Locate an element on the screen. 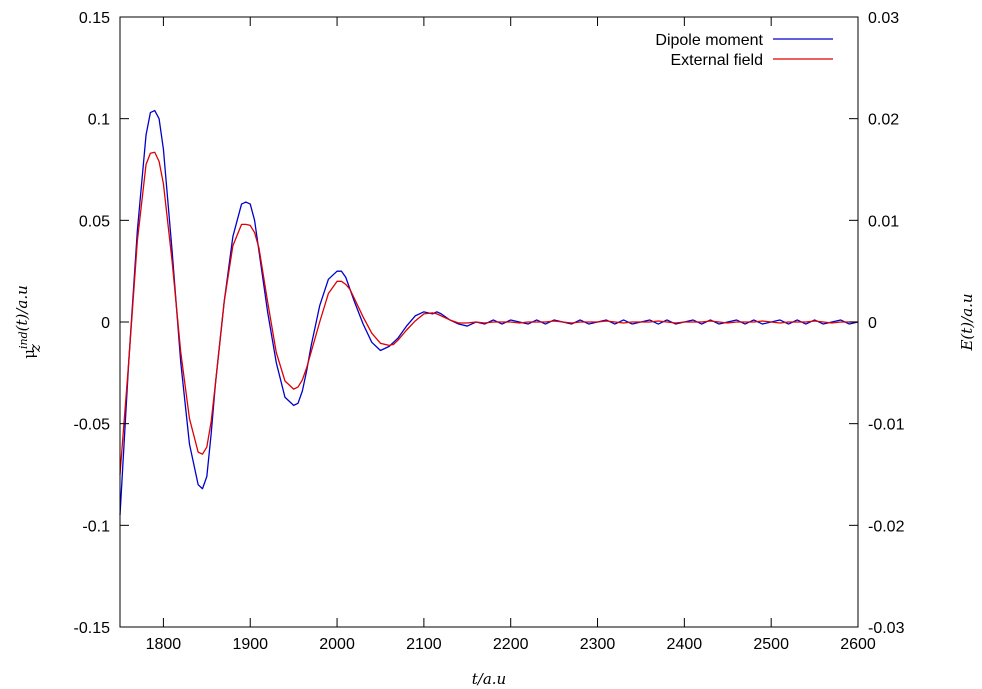 The image size is (982, 689). x-tick-label: 2200 is located at coordinates (511, 644).